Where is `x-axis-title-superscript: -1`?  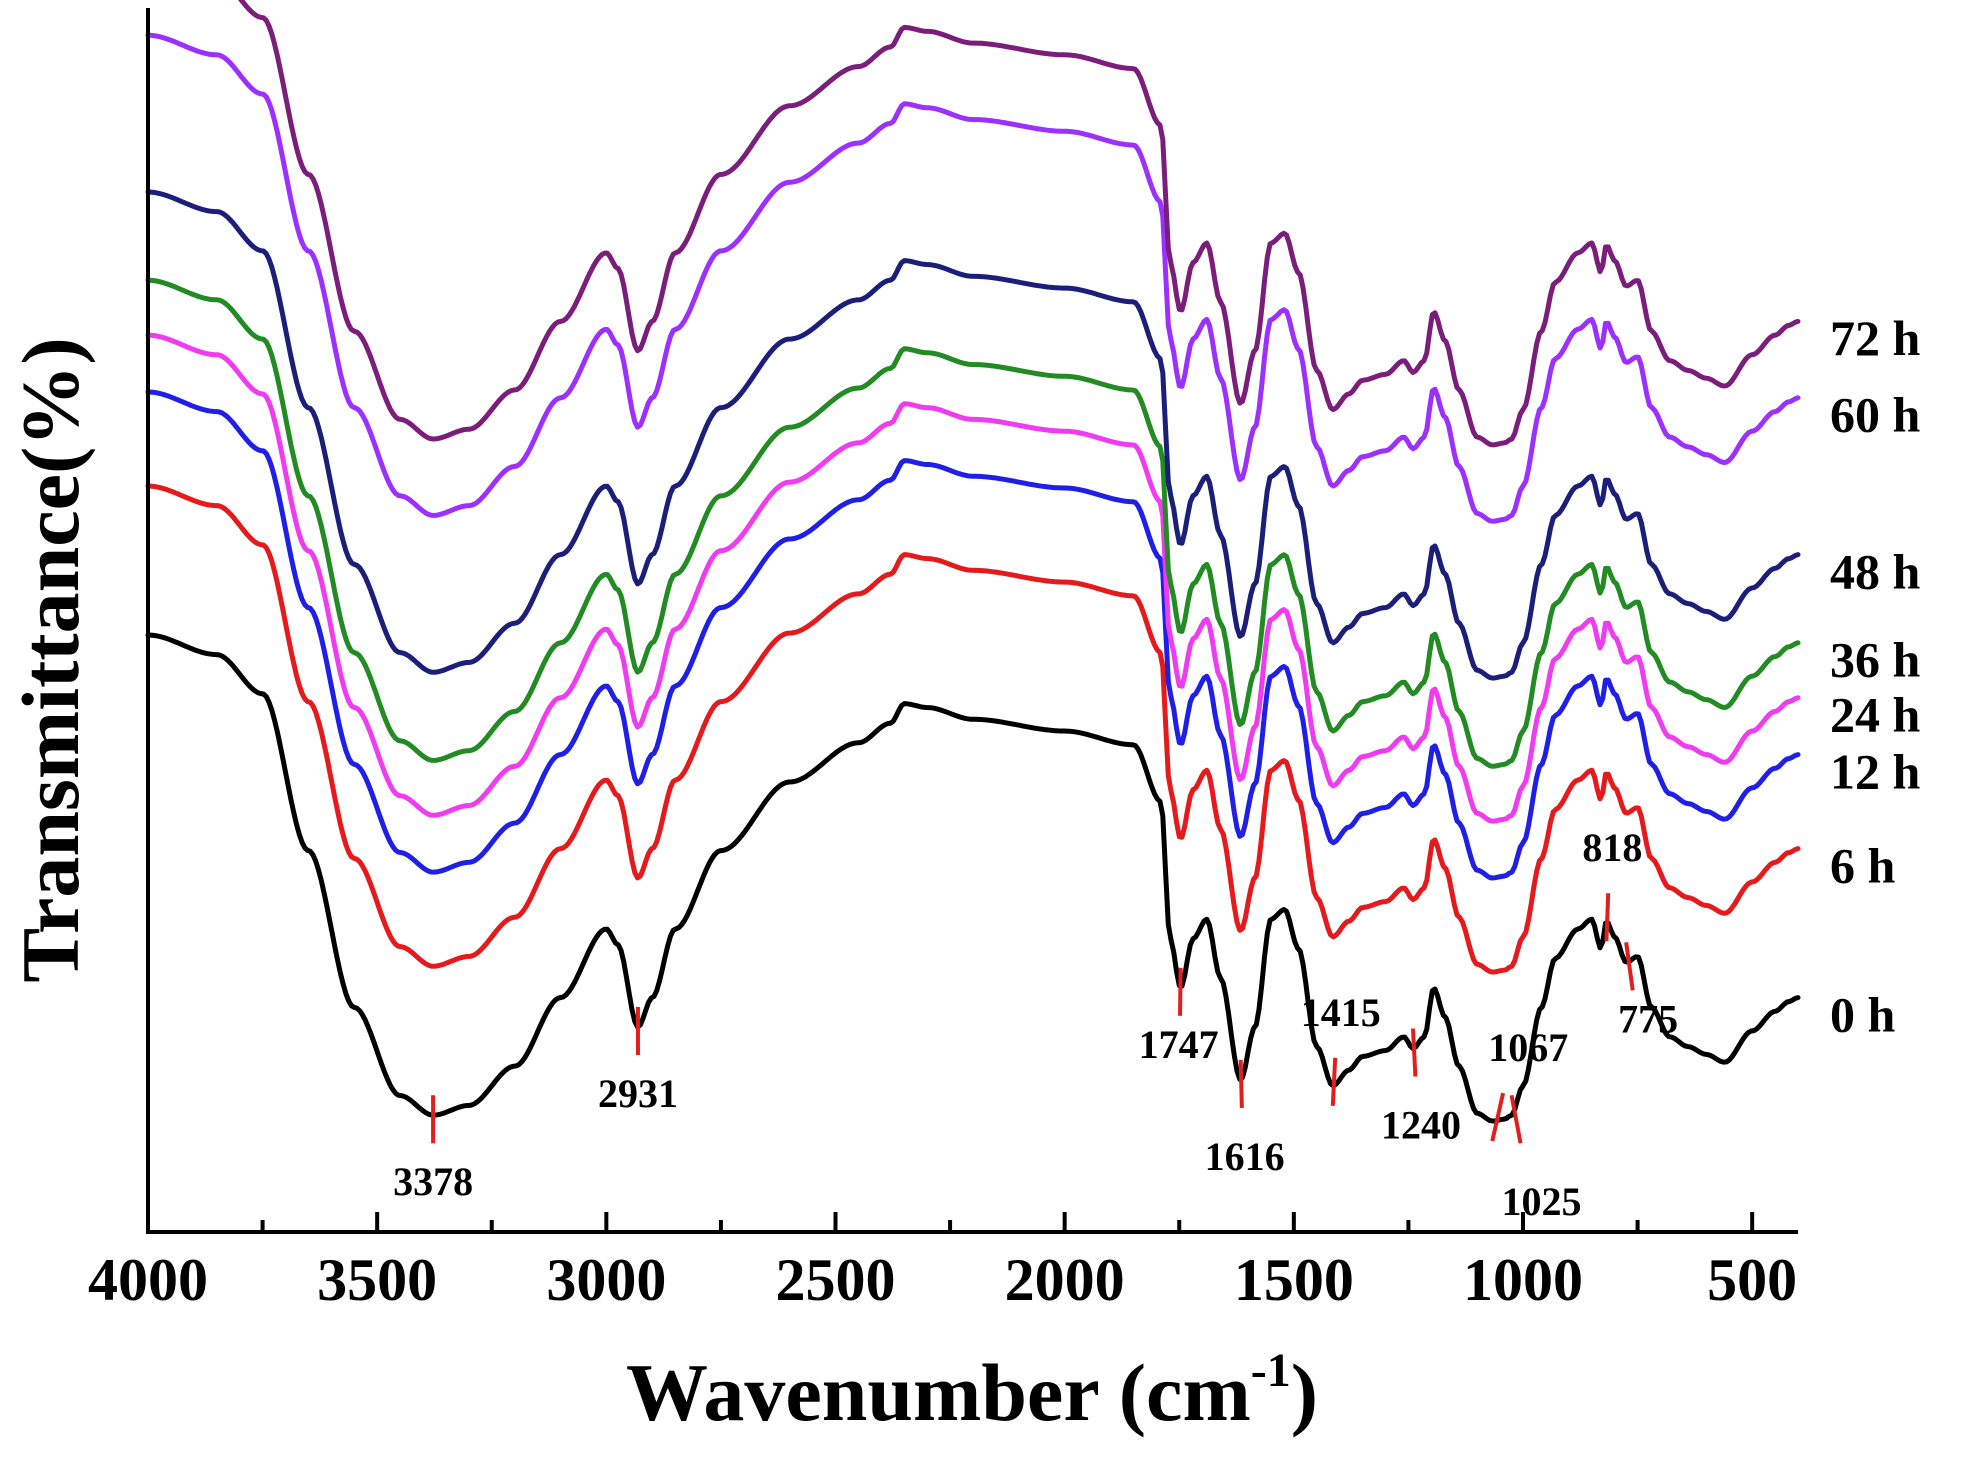
x-axis-title-superscript: -1 is located at coordinates (1271, 1370).